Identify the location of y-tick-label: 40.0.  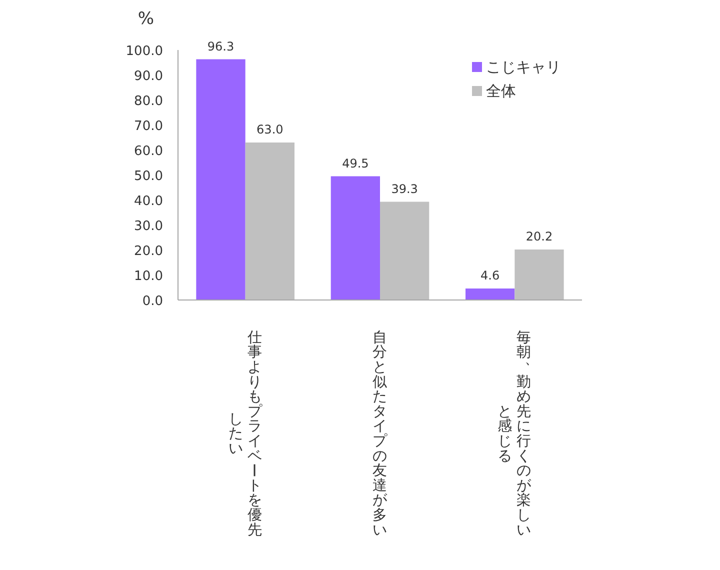
(148, 201).